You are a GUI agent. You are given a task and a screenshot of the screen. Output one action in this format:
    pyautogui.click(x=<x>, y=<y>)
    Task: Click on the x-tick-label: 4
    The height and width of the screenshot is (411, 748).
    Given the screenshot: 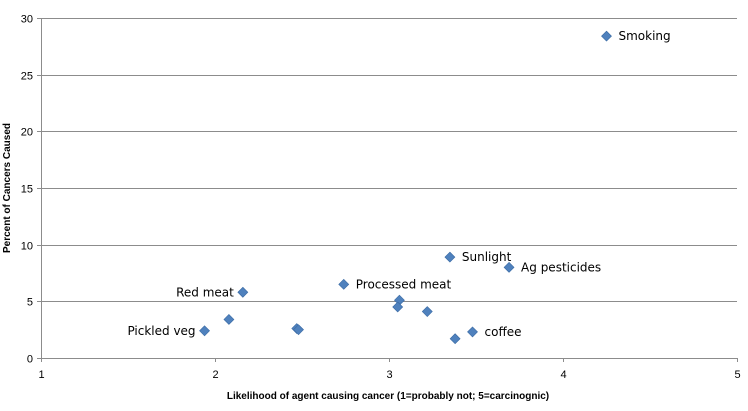 What is the action you would take?
    pyautogui.click(x=563, y=375)
    